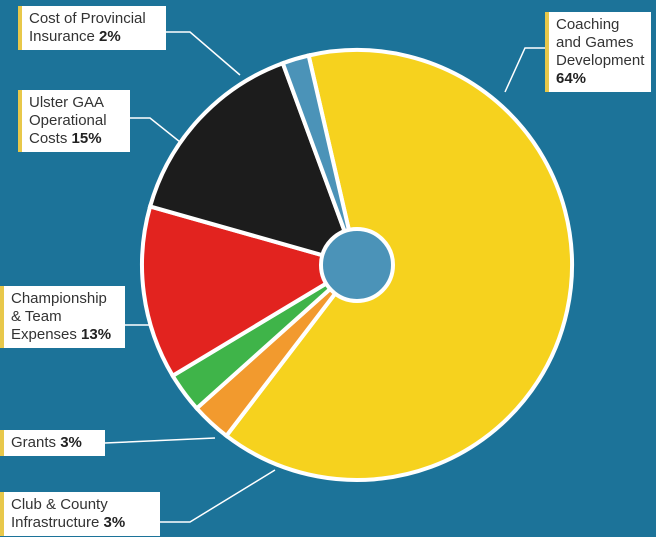  I want to click on category-label: Championship & Team Expenses, so click(59, 316).